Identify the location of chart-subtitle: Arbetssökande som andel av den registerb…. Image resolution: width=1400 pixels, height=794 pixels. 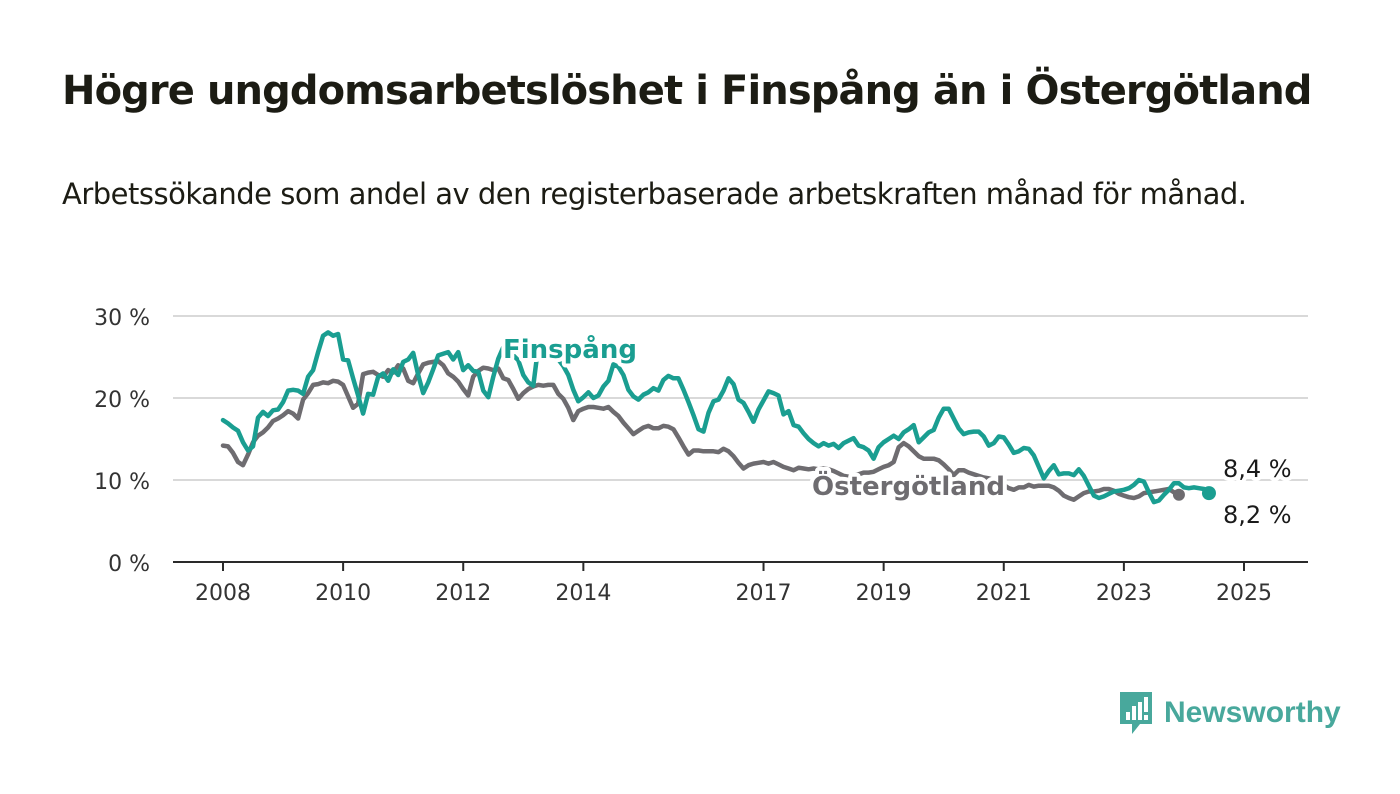
(654, 194).